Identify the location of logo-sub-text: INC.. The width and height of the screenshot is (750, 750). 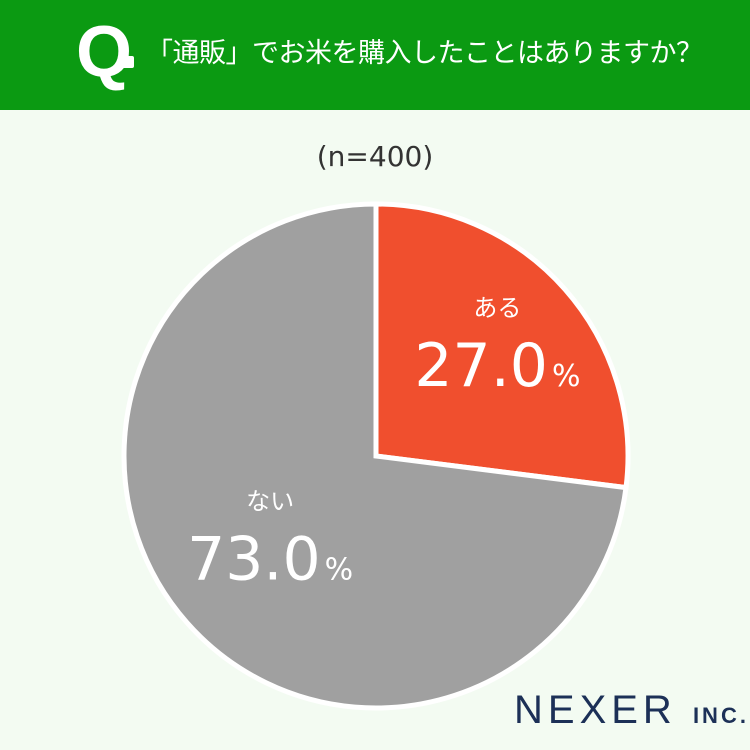
(720, 715).